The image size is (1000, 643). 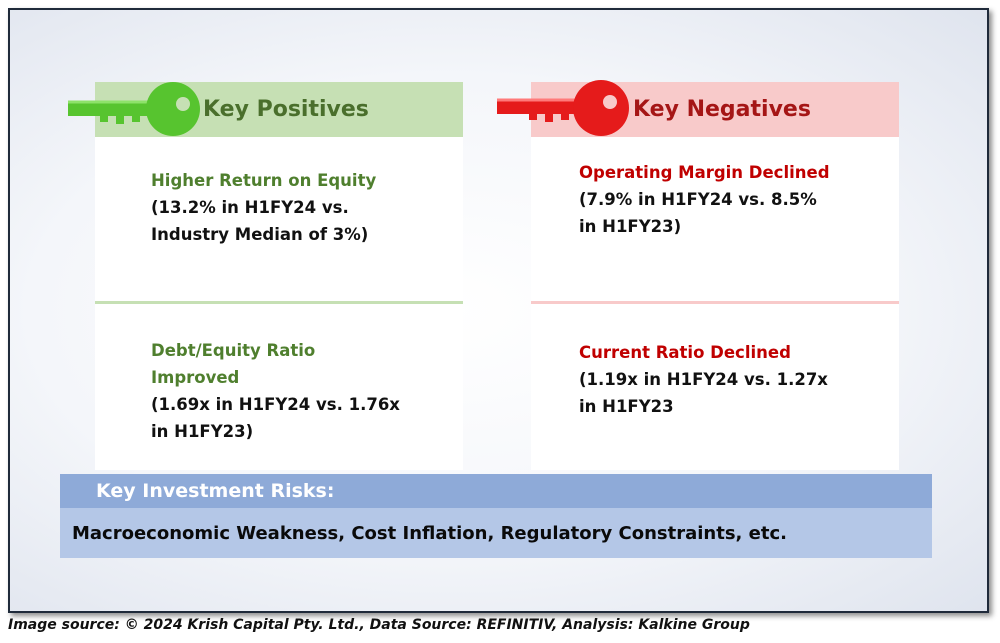 I want to click on positive-item-title: Improved, so click(x=195, y=377).